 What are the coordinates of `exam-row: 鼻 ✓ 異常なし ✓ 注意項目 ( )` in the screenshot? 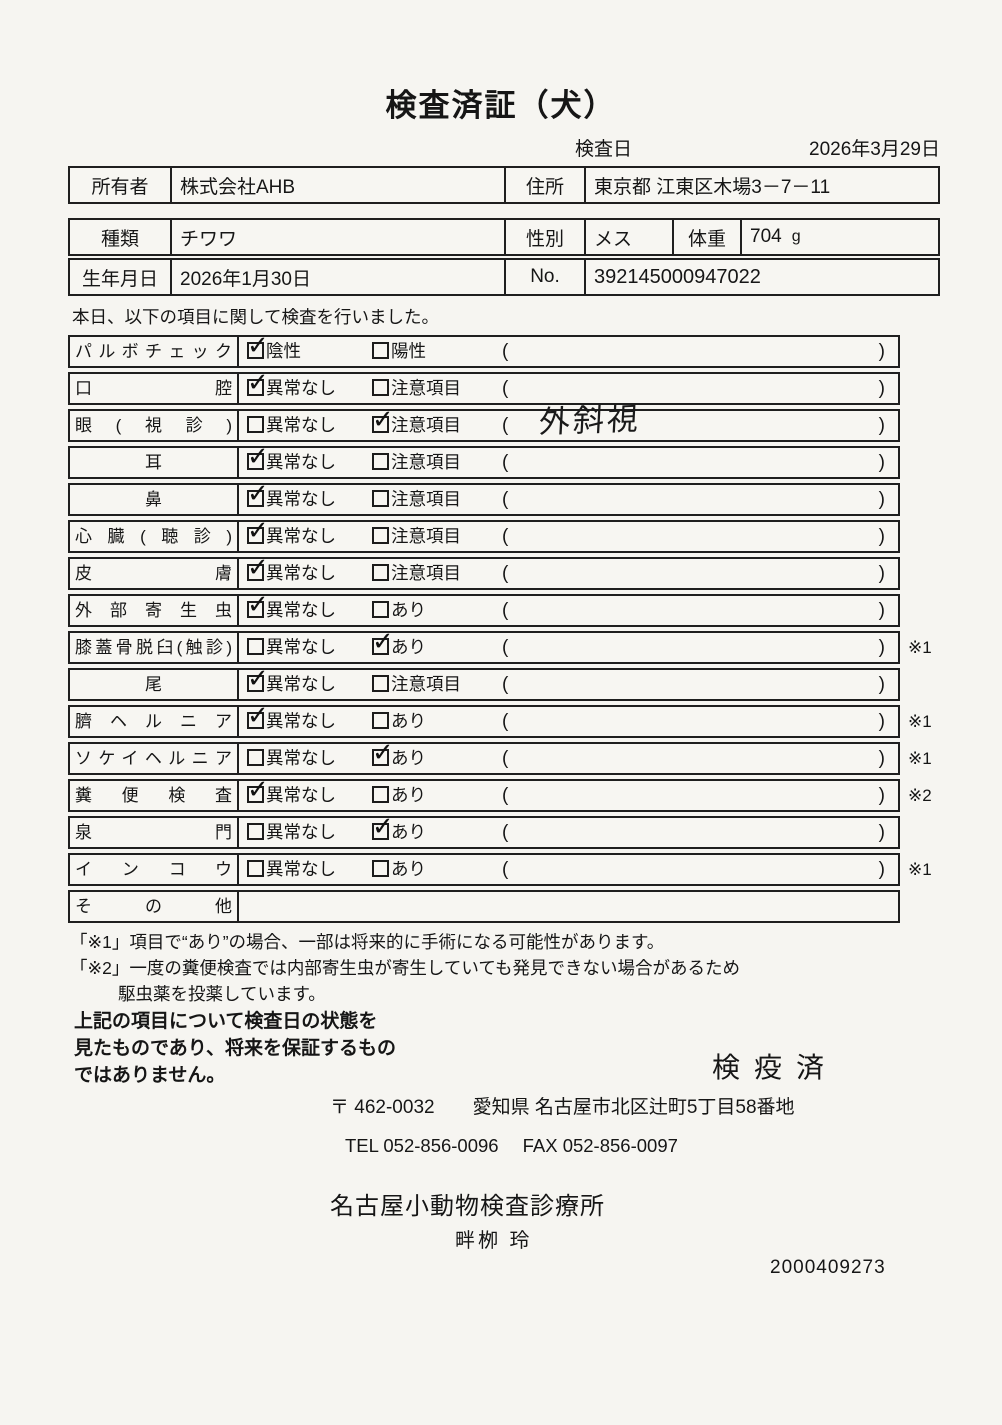 It's located at (484, 498).